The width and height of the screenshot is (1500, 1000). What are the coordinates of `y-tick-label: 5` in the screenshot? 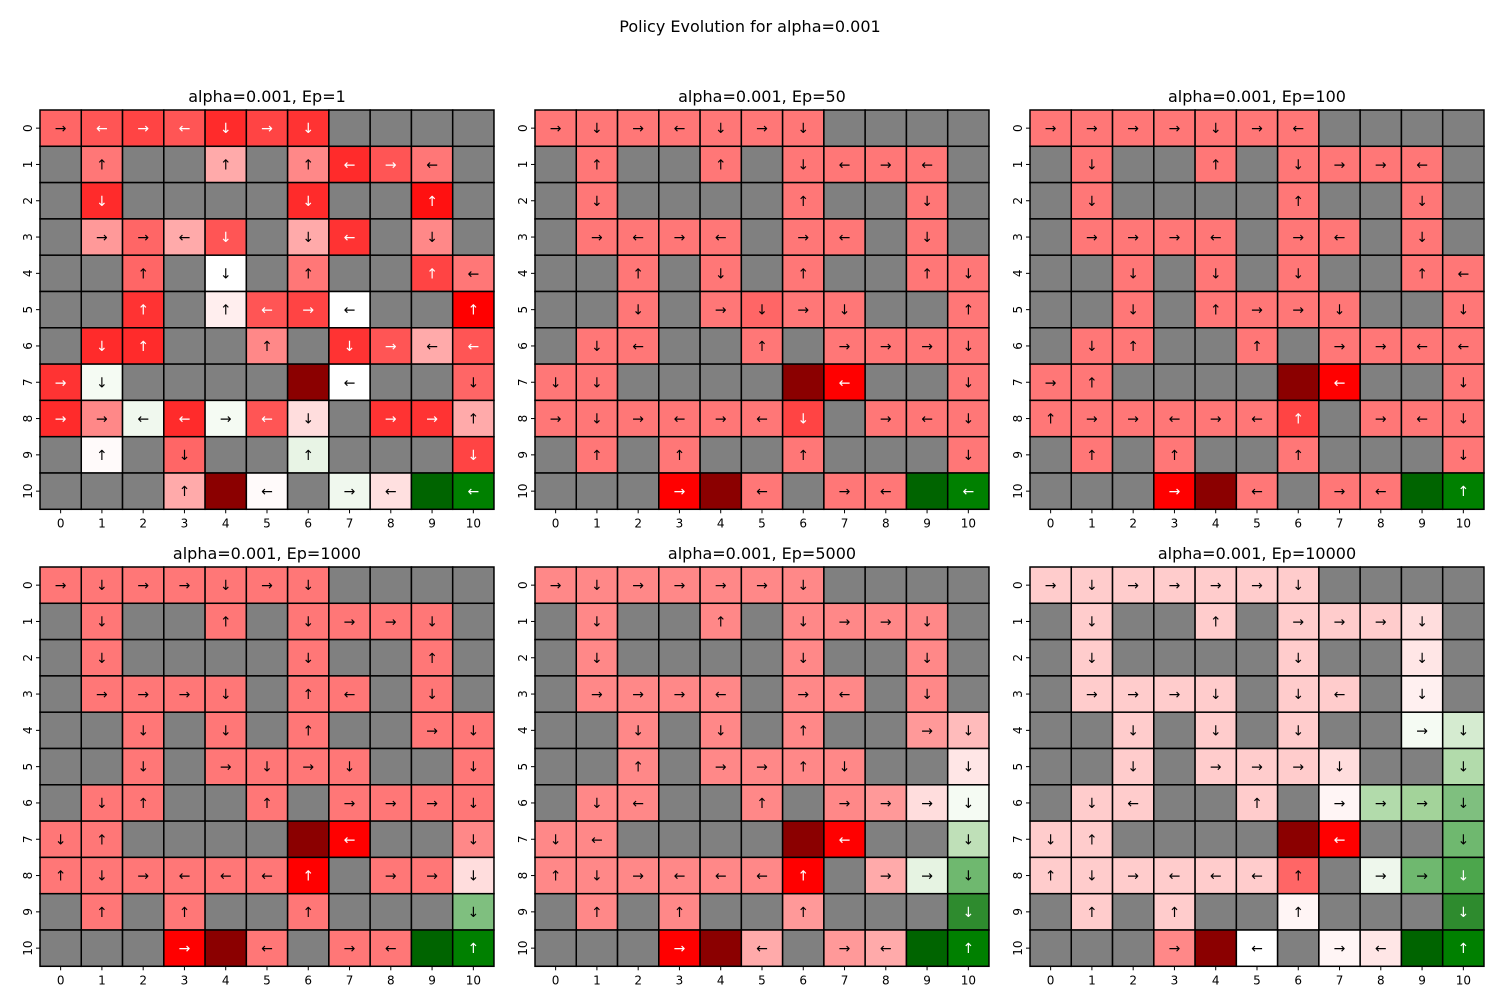 It's located at (28, 767).